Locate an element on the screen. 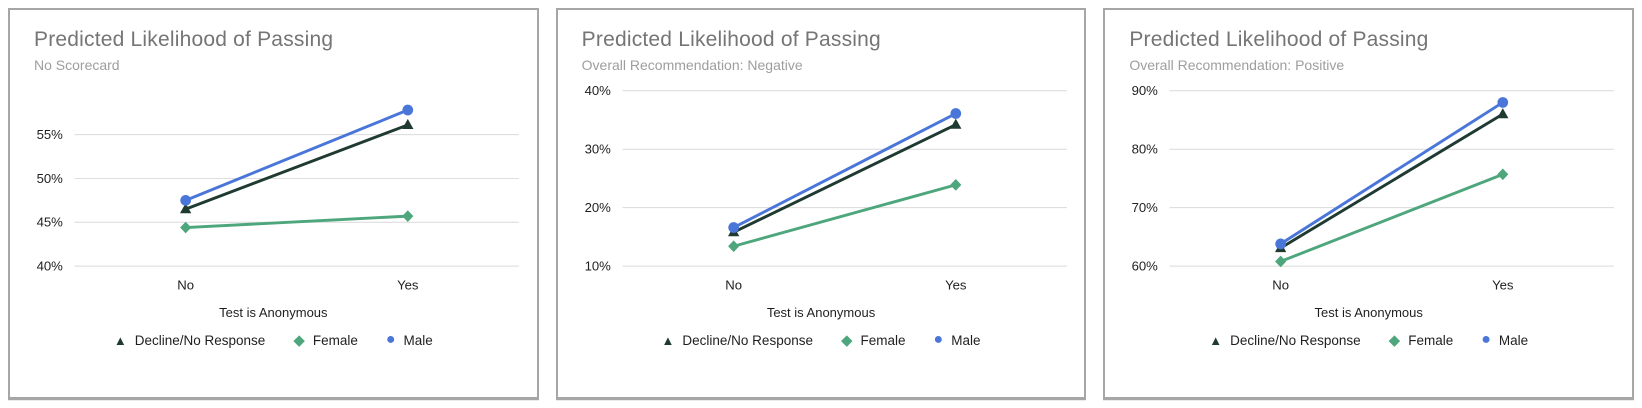 This screenshot has height=408, width=1642. y-tick-label: 80% is located at coordinates (1145, 149).